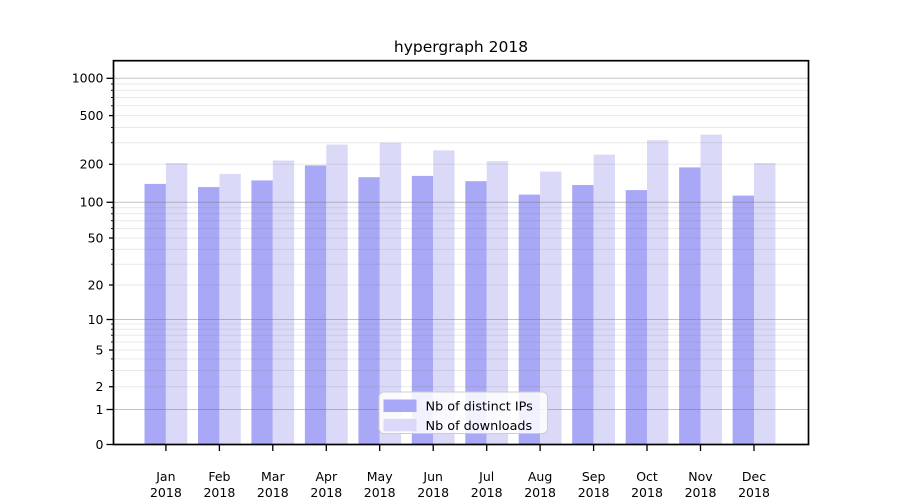 The width and height of the screenshot is (900, 500). What do you see at coordinates (390, 293) in the screenshot?
I see `bar-downloads-may` at bounding box center [390, 293].